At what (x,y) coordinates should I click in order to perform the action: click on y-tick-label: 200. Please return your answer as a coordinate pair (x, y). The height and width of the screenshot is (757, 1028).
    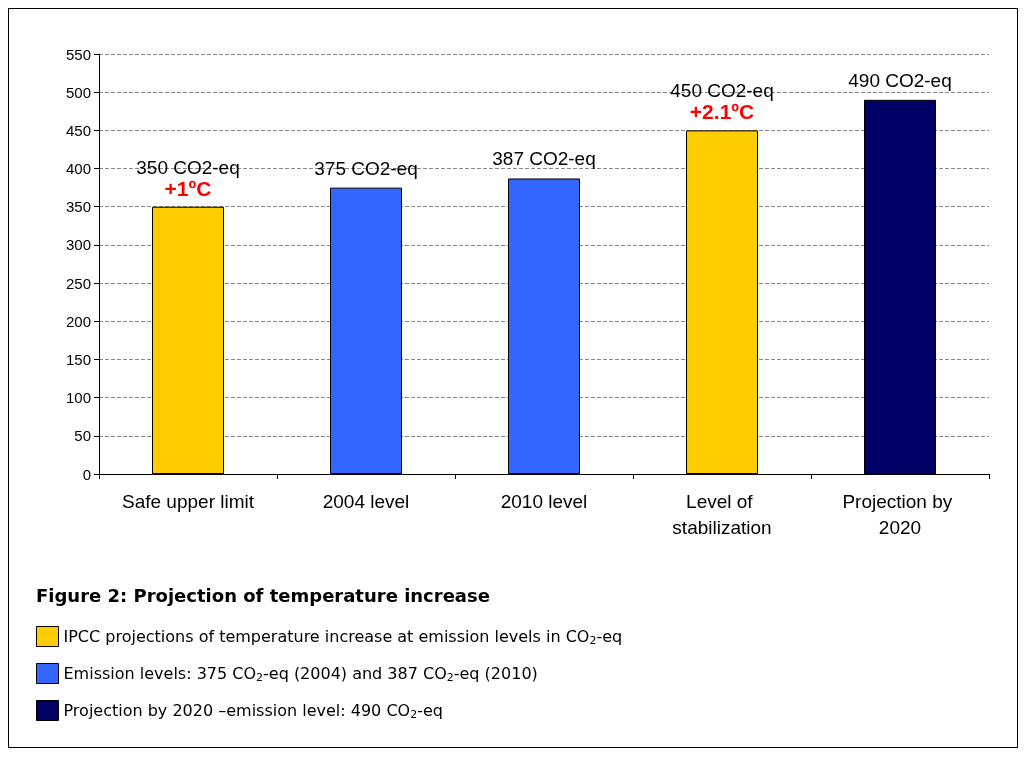
    Looking at the image, I should click on (78, 321).